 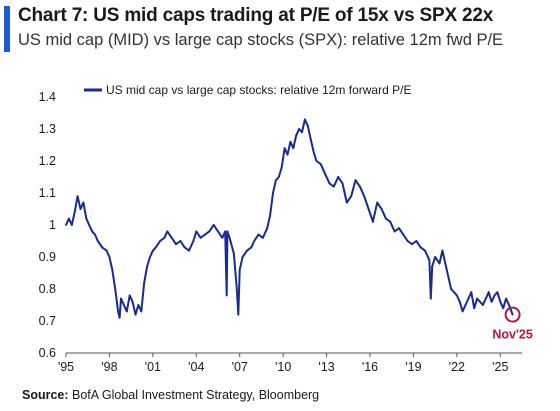 What do you see at coordinates (500, 367) in the screenshot?
I see `x-tick-label: '25` at bounding box center [500, 367].